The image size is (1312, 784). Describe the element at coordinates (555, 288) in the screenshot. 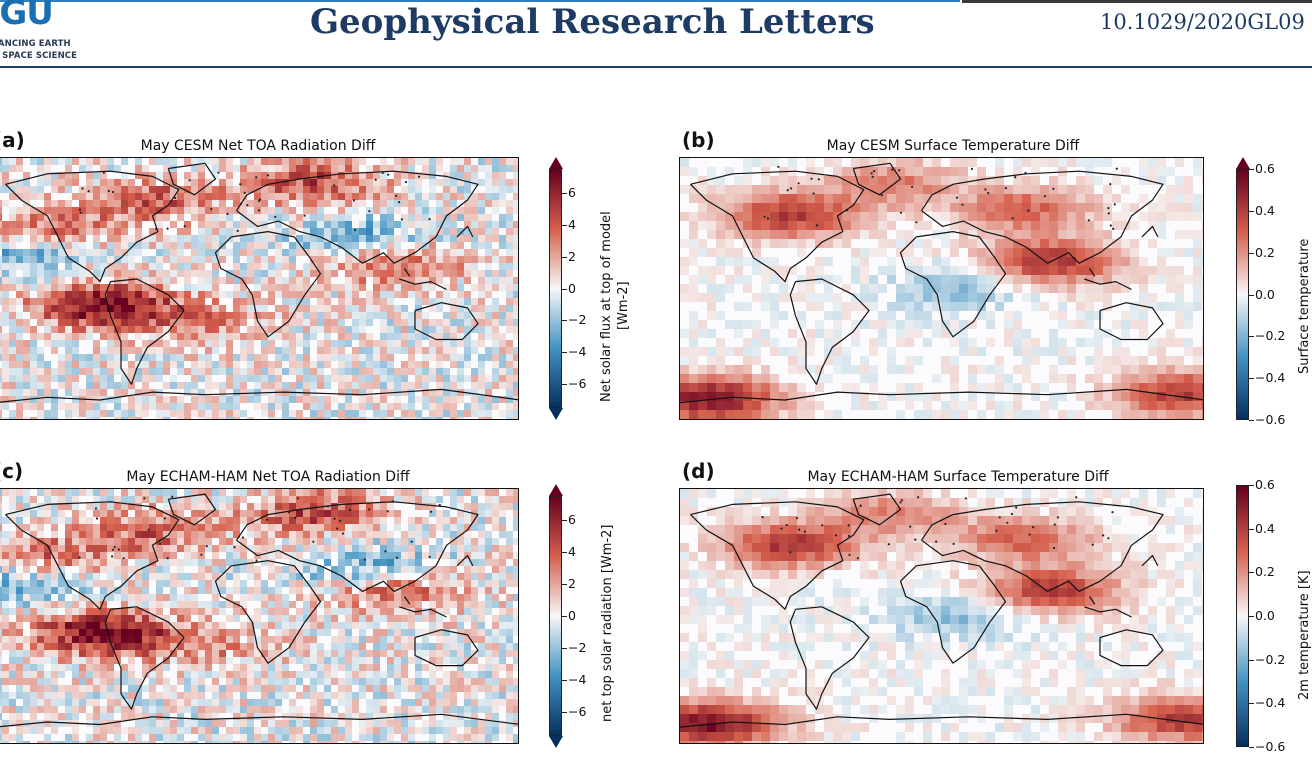

I see `colorbar-gradient` at that location.